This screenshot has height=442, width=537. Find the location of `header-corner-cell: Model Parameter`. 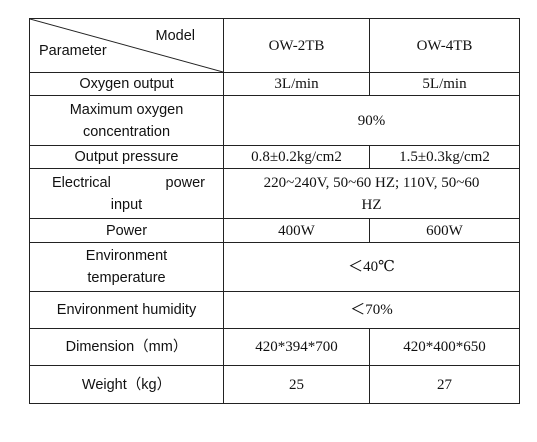

header-corner-cell: Model Parameter is located at coordinates (126, 45).